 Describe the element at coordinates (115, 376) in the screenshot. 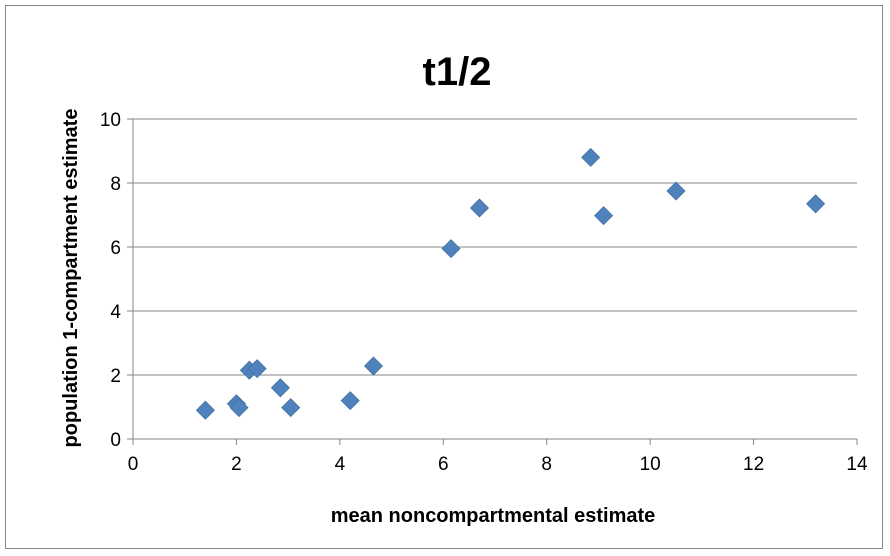

I see `y-tick-label: 2` at that location.